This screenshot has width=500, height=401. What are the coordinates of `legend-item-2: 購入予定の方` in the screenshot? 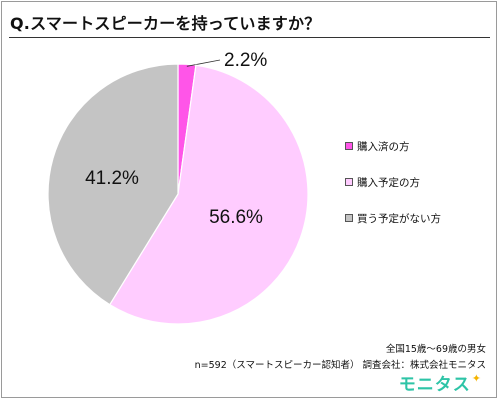 It's located at (393, 182).